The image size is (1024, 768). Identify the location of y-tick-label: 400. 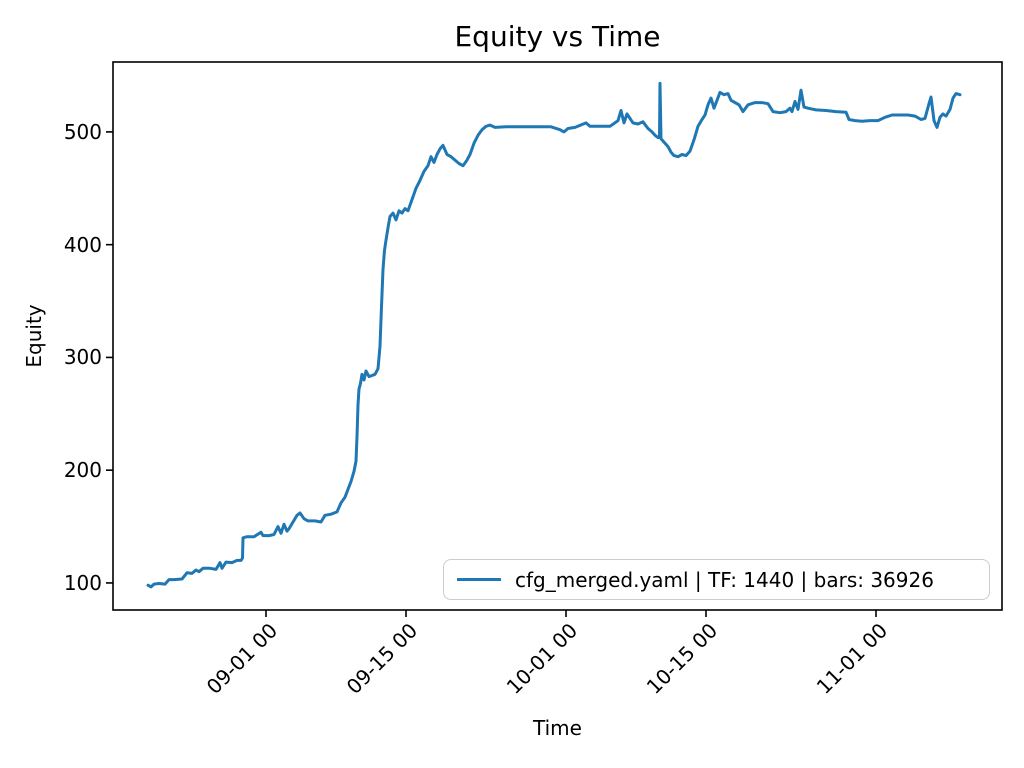
(82, 244).